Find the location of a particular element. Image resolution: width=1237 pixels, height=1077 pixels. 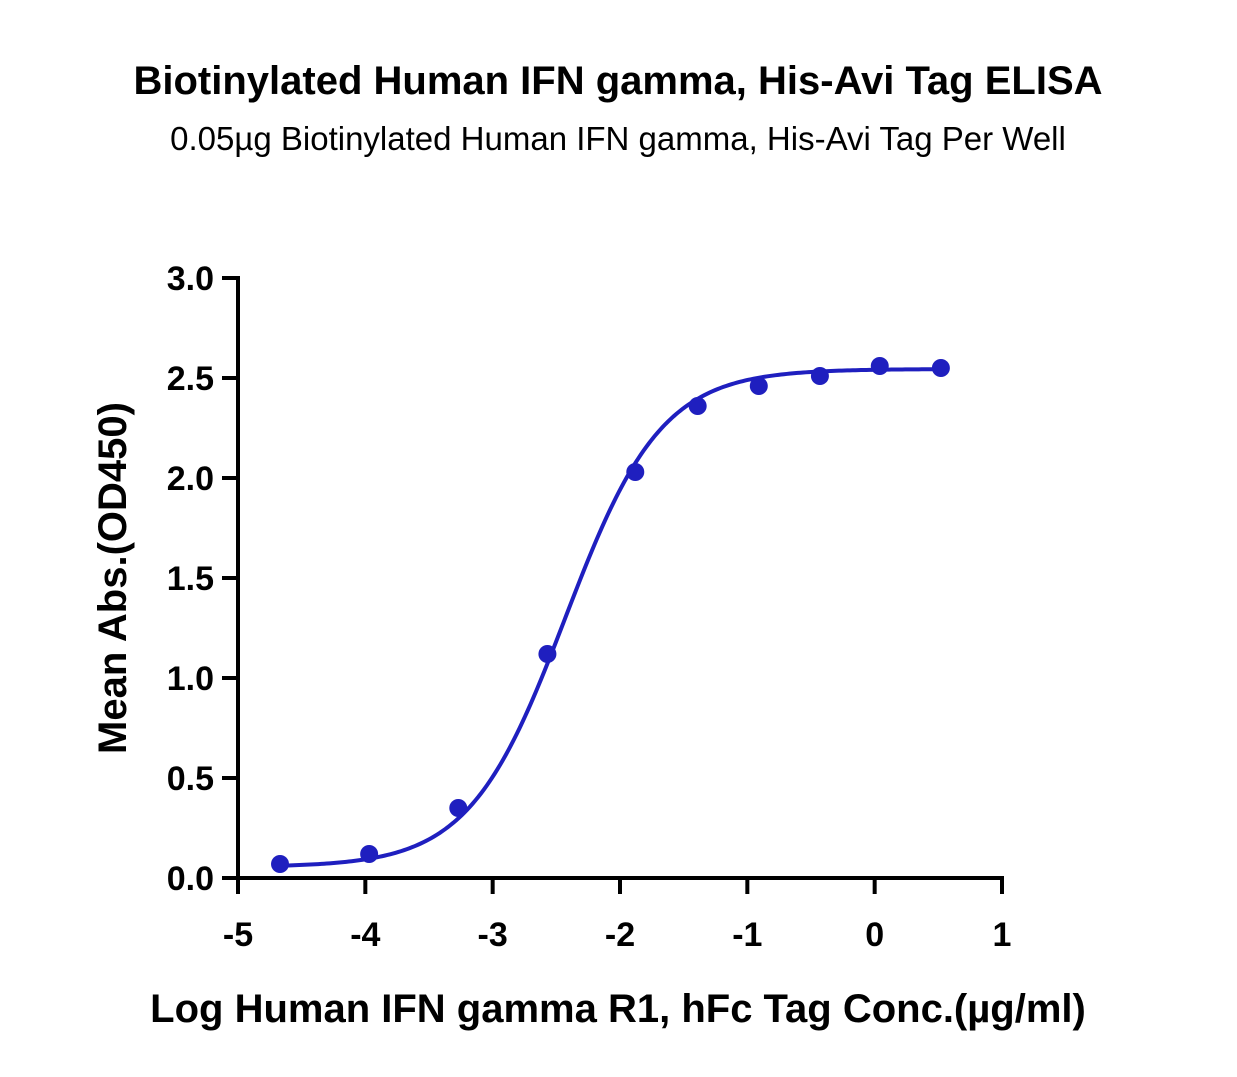

y-axis: 0.0 0.5 1.0 1.5 2.0 2.5 3.0 is located at coordinates (203, 579).